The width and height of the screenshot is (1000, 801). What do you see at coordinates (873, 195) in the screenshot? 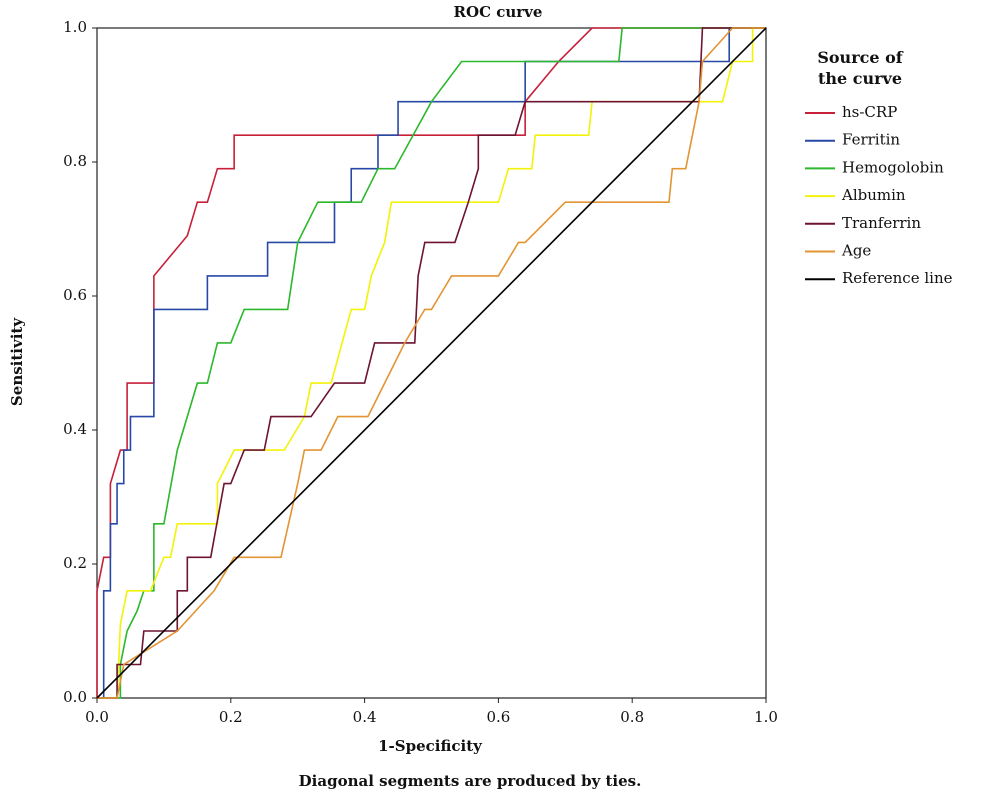
I see `legend-label: Albumin` at bounding box center [873, 195].